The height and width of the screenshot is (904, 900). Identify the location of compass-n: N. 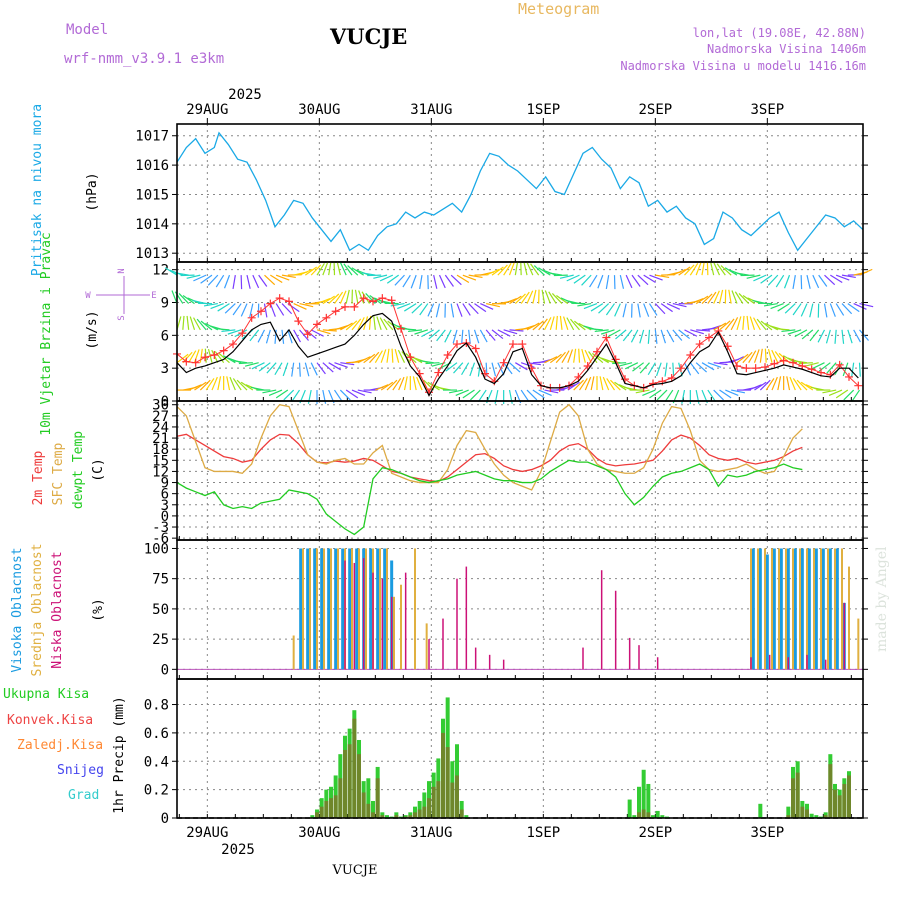
(122, 270).